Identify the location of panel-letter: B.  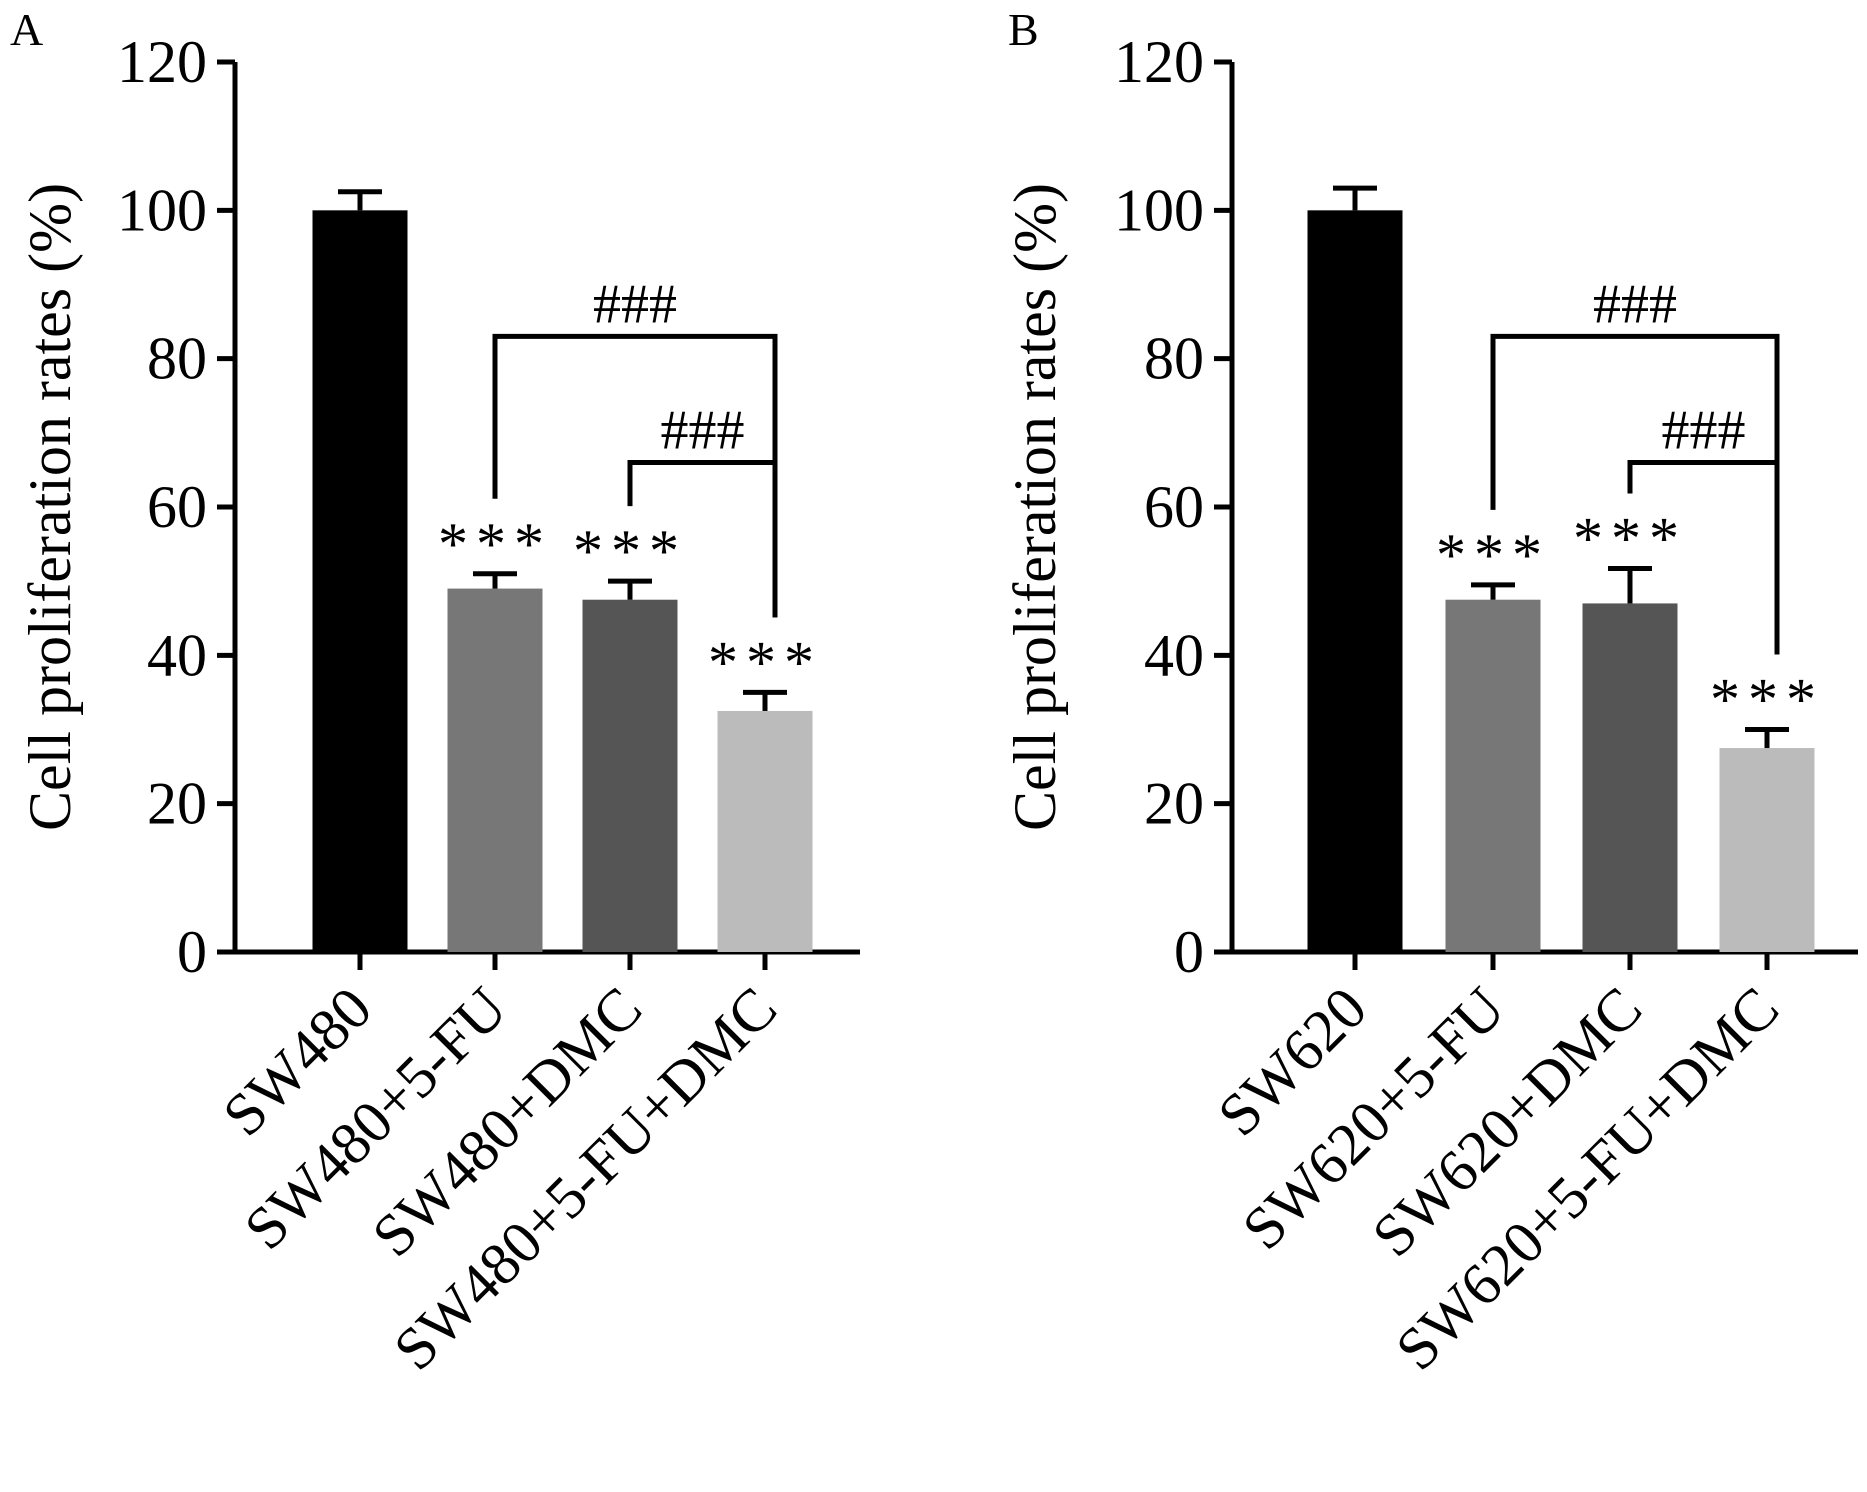
(1023, 29).